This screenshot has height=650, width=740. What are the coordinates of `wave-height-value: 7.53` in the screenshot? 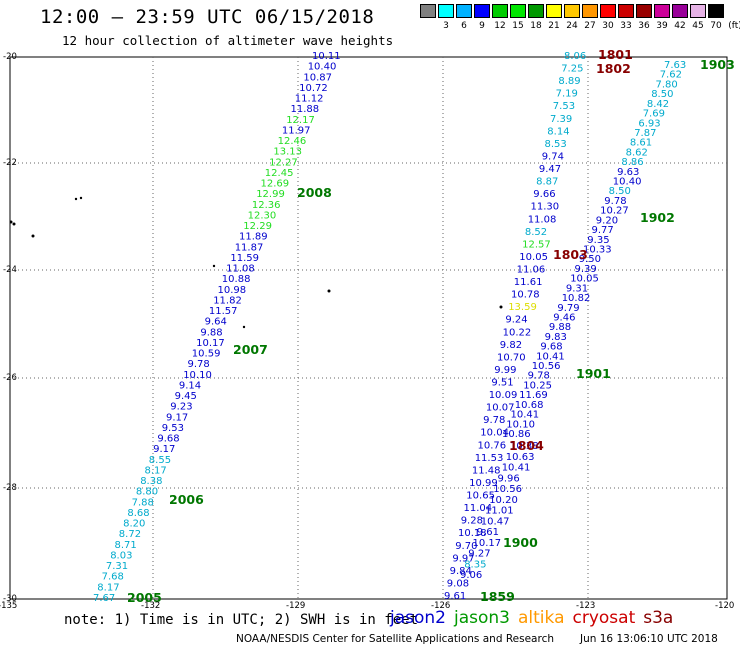 It's located at (564, 106).